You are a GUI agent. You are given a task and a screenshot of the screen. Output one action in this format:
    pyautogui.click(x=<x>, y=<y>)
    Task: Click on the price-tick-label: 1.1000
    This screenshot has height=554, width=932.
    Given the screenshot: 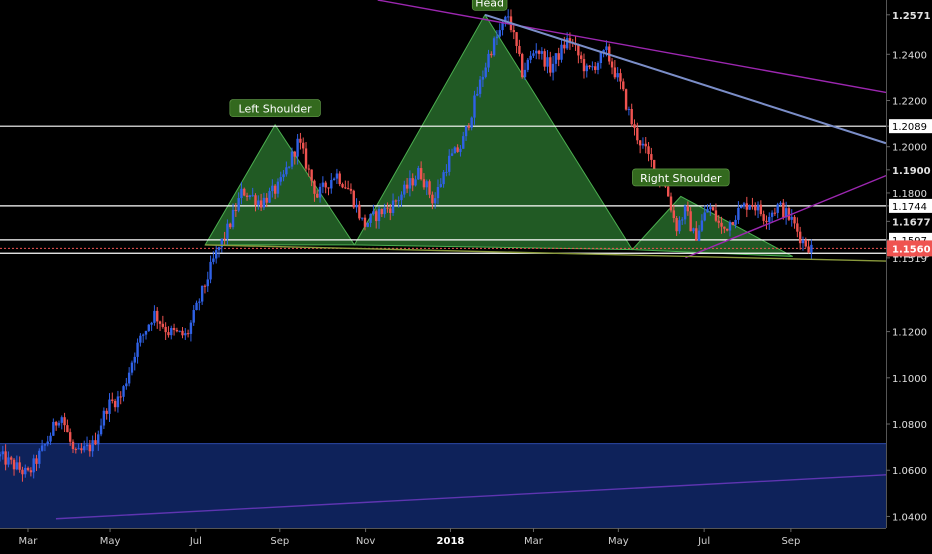 What is the action you would take?
    pyautogui.click(x=909, y=379)
    